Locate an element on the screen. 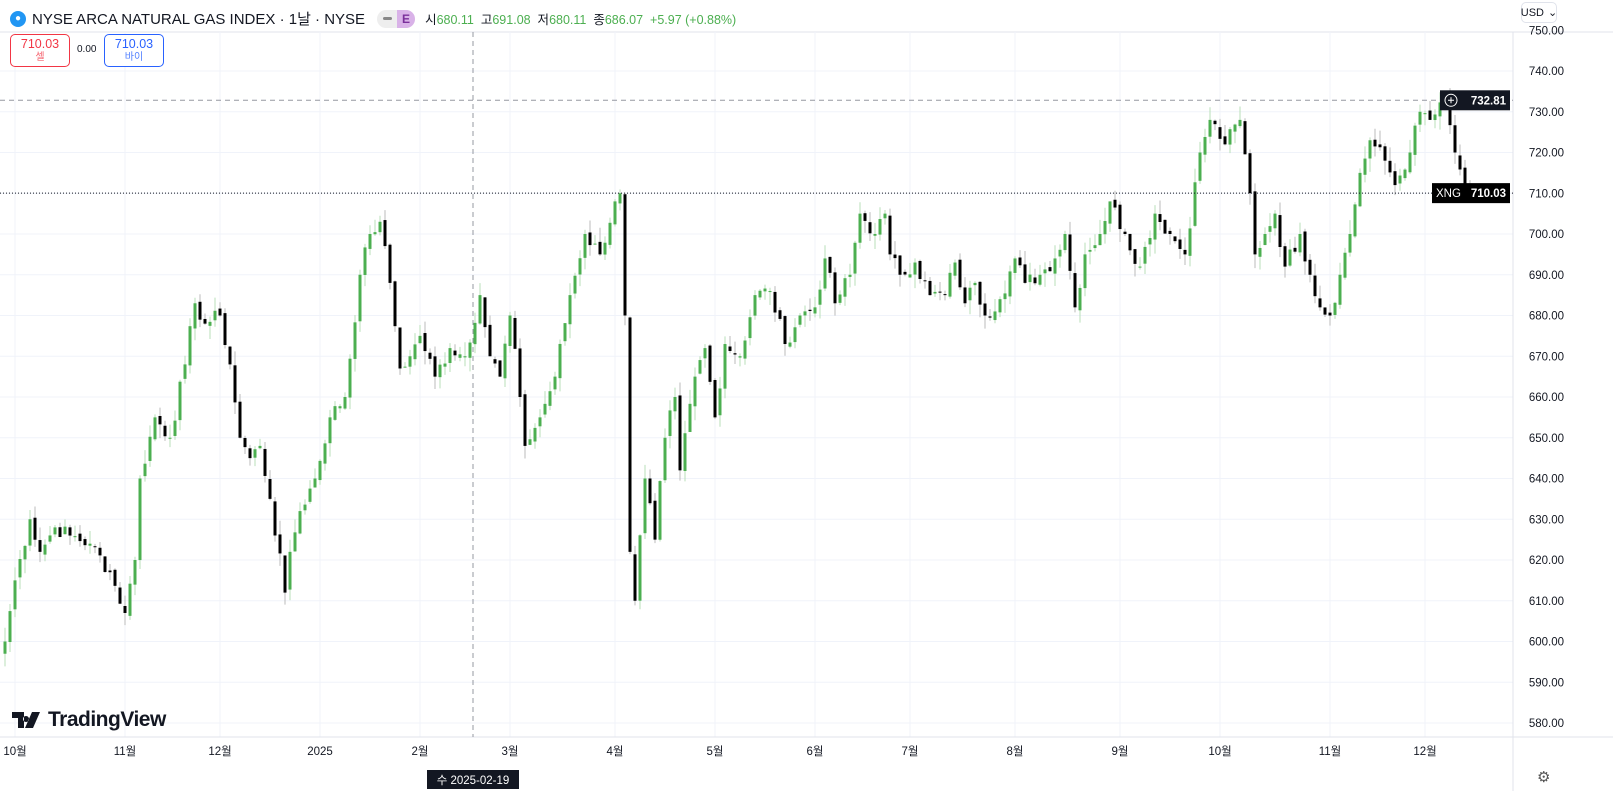  x-tick-label: 5월 is located at coordinates (715, 751).